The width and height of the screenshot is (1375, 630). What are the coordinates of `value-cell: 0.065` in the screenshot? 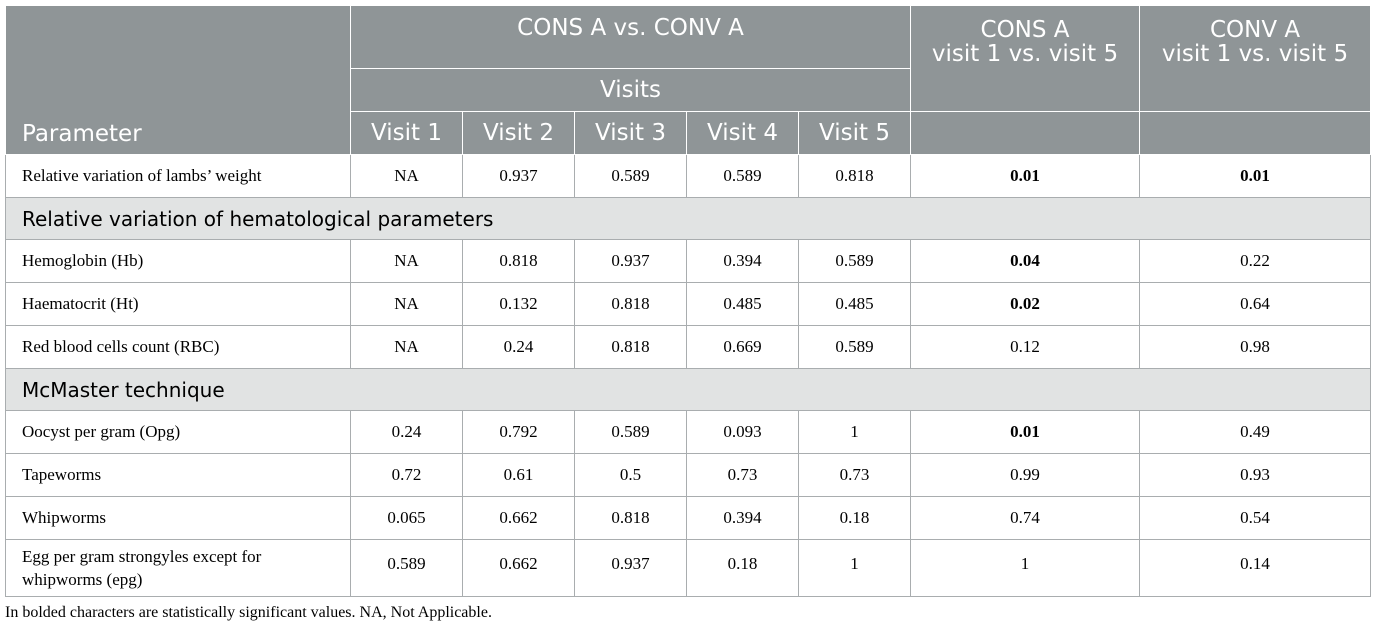 It's located at (406, 518).